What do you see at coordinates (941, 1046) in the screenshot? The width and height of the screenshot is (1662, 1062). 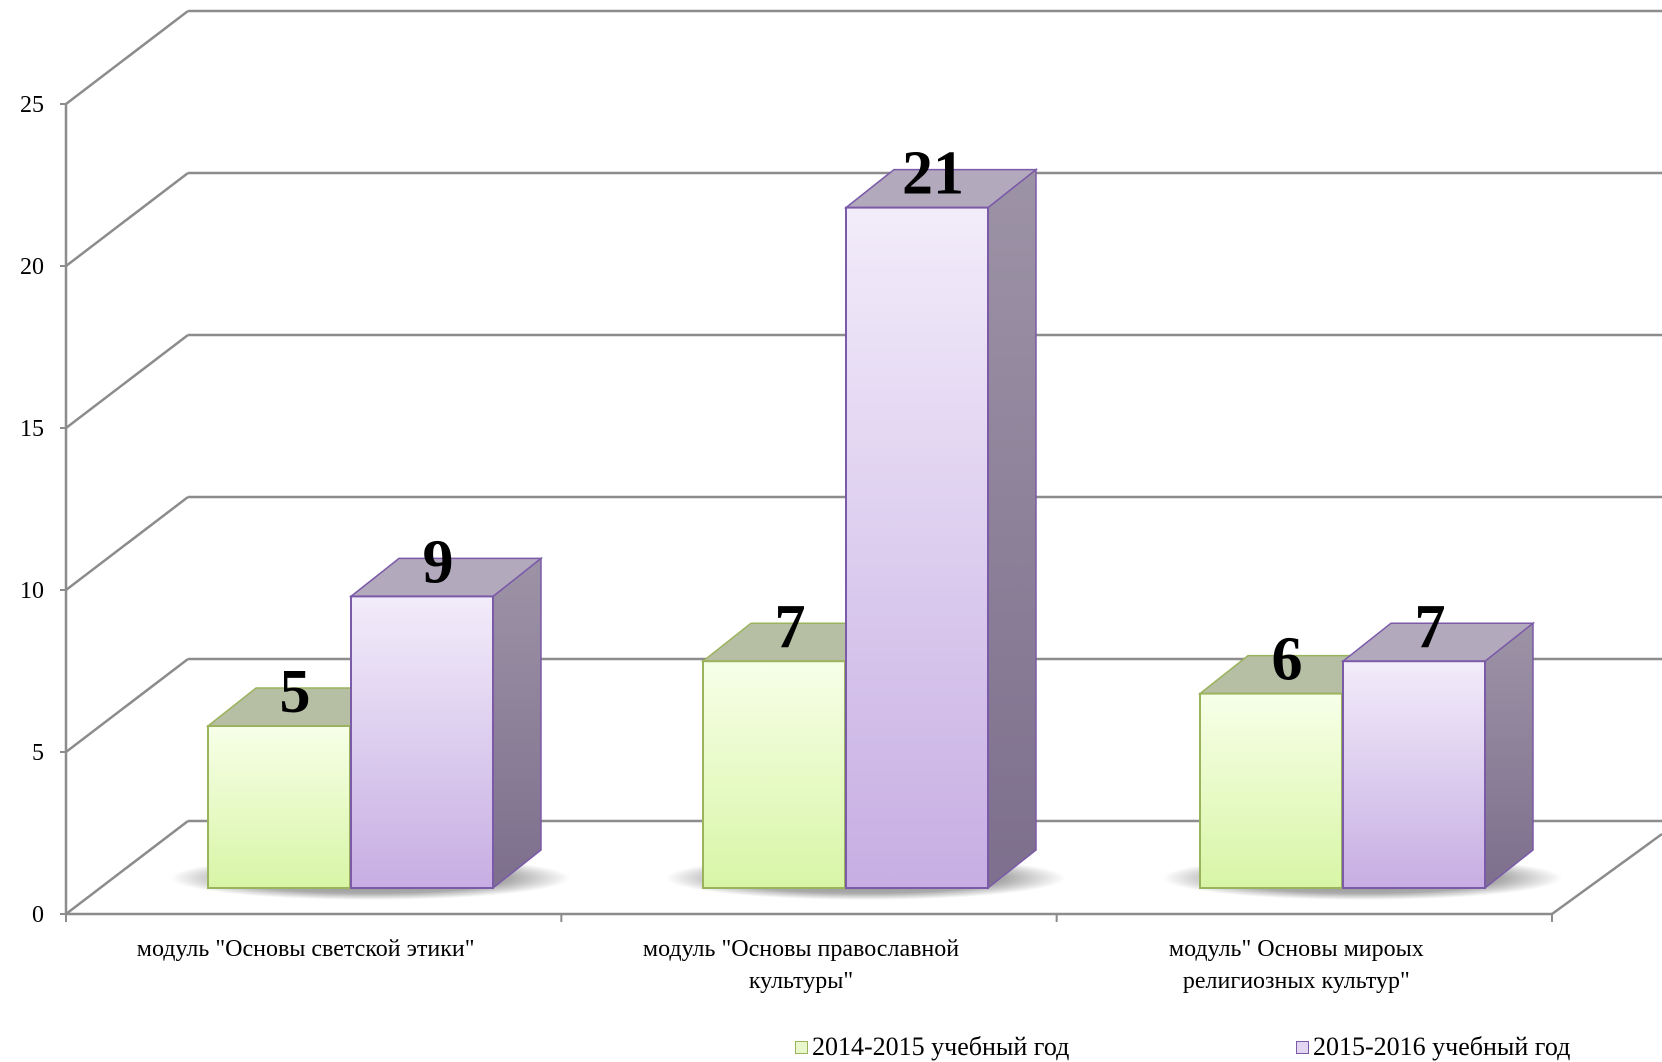 I see `legend-label-series-1: 2014-2015 учебный год` at bounding box center [941, 1046].